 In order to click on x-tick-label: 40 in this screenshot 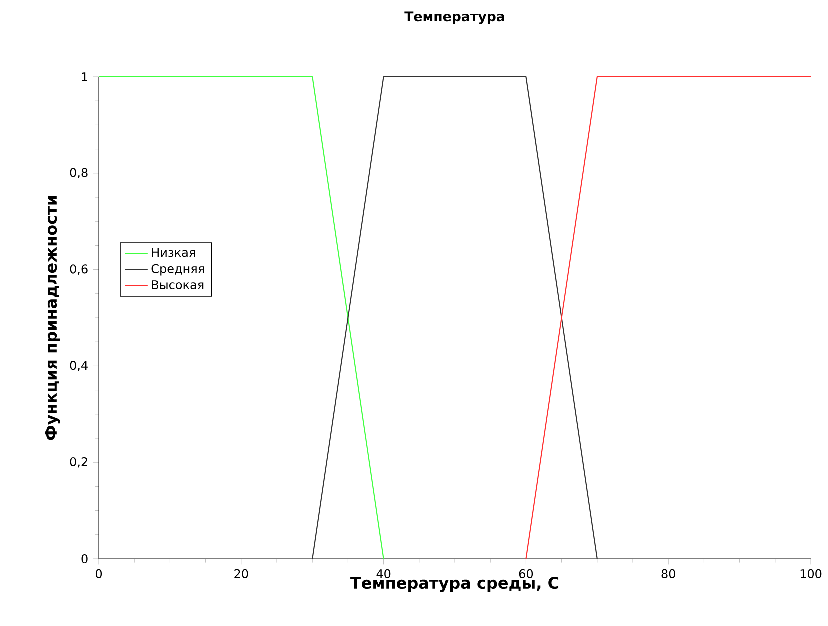, I will do `click(383, 573)`.